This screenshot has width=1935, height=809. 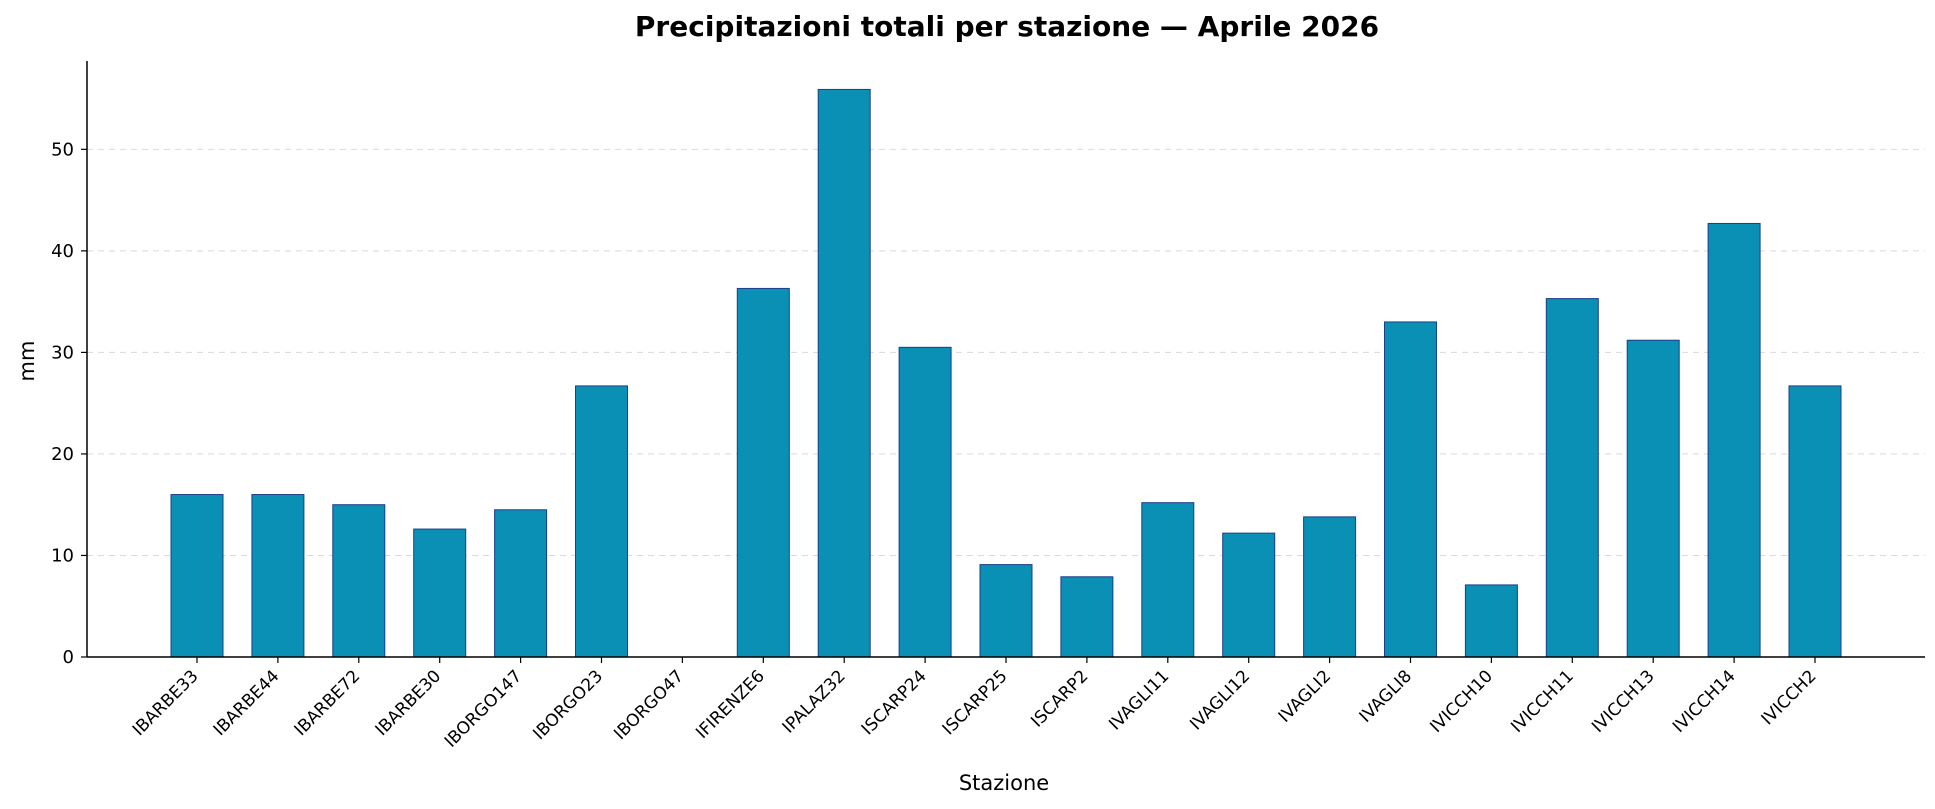 What do you see at coordinates (409, 703) in the screenshot?
I see `x-tick-label: IBARBE30` at bounding box center [409, 703].